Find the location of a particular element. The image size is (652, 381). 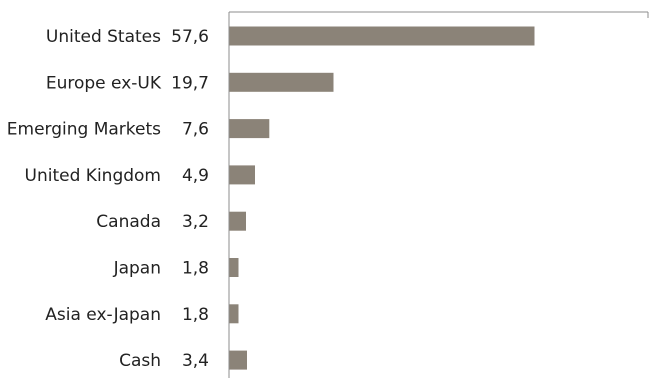

category-label: Asia ex-Japan is located at coordinates (103, 315).